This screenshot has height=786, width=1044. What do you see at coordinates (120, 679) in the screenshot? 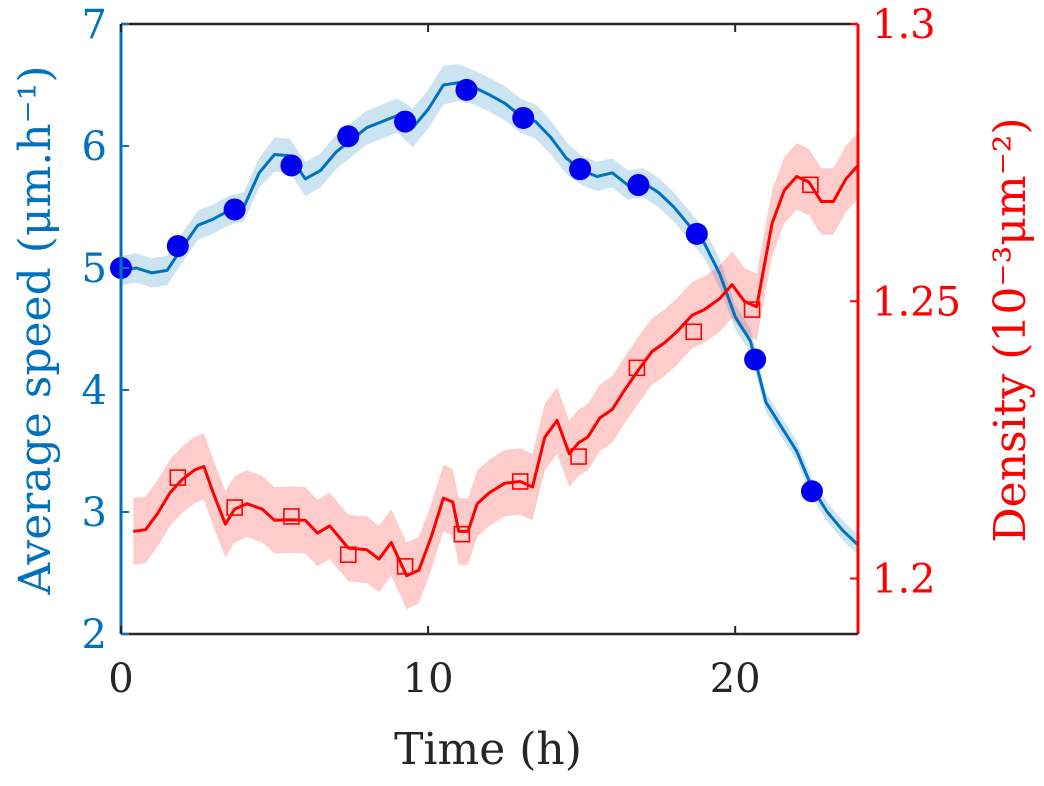
I see `x-tick-label: 0` at bounding box center [120, 679].